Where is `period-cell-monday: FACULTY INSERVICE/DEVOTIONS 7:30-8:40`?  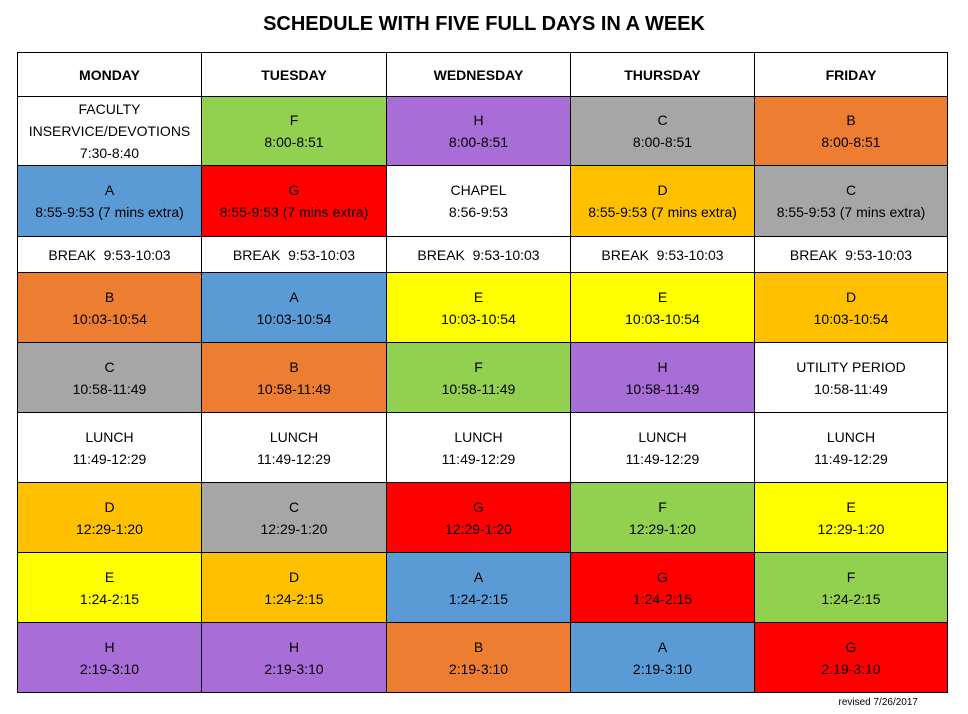
period-cell-monday: FACULTY INSERVICE/DEVOTIONS 7:30-8:40 is located at coordinates (109, 131).